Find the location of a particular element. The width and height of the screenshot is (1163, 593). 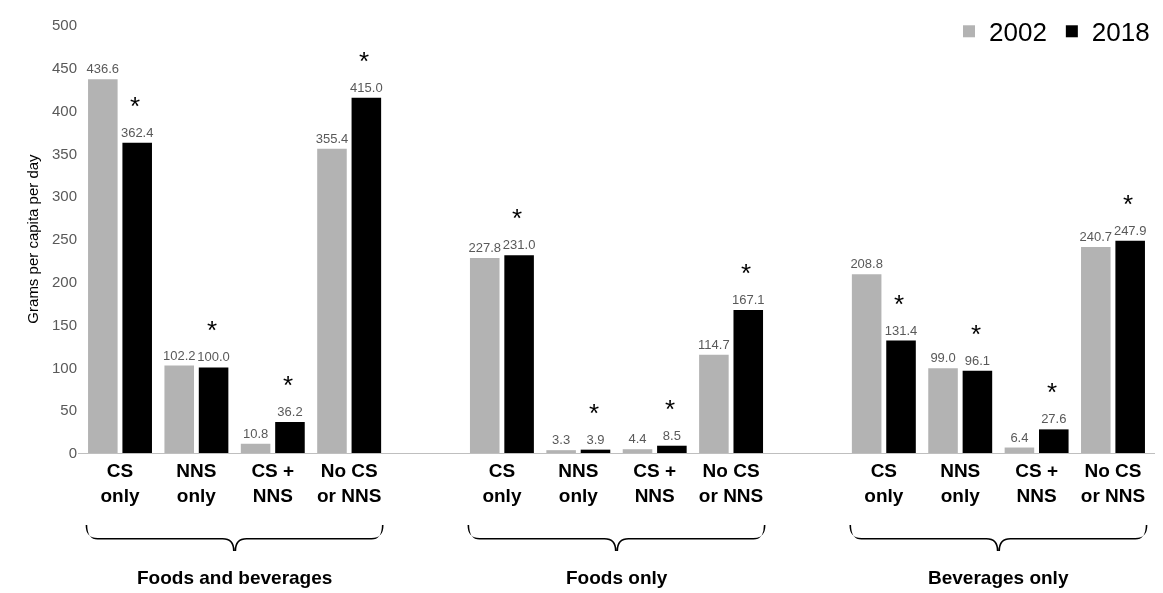

data-label: 3.3 is located at coordinates (561, 440).